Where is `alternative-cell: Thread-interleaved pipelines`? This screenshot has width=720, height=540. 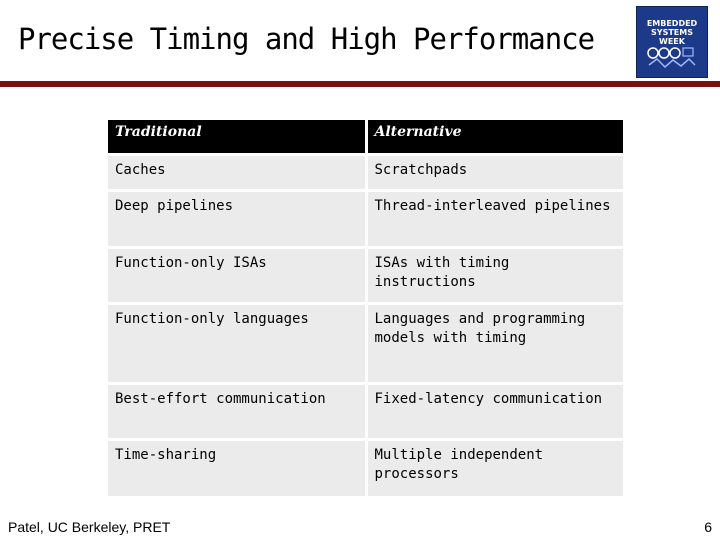
alternative-cell: Thread-interleaved pipelines is located at coordinates (494, 217).